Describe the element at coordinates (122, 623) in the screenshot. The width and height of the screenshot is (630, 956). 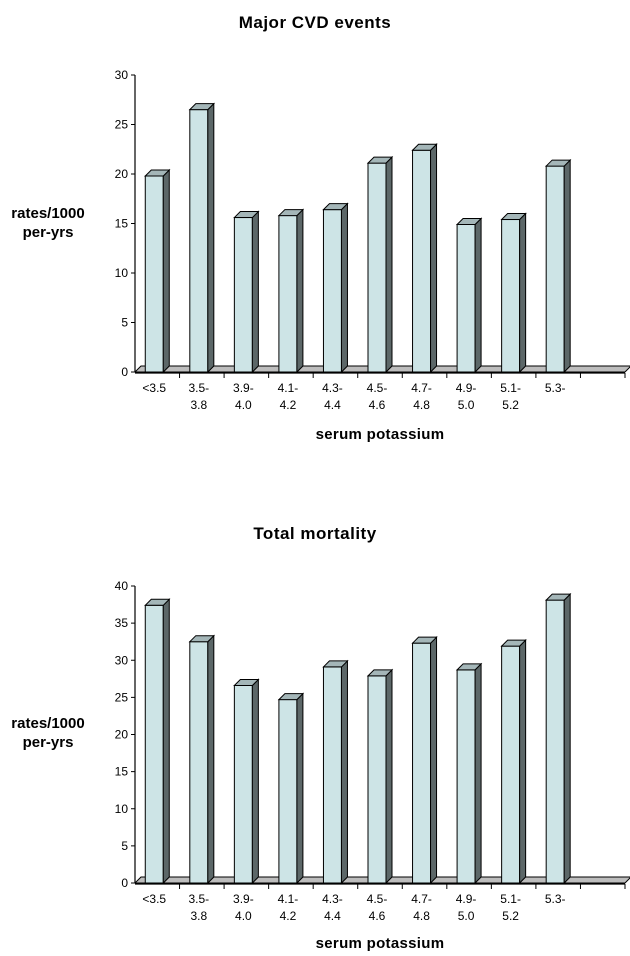
I see `y-tick-label: 35` at that location.